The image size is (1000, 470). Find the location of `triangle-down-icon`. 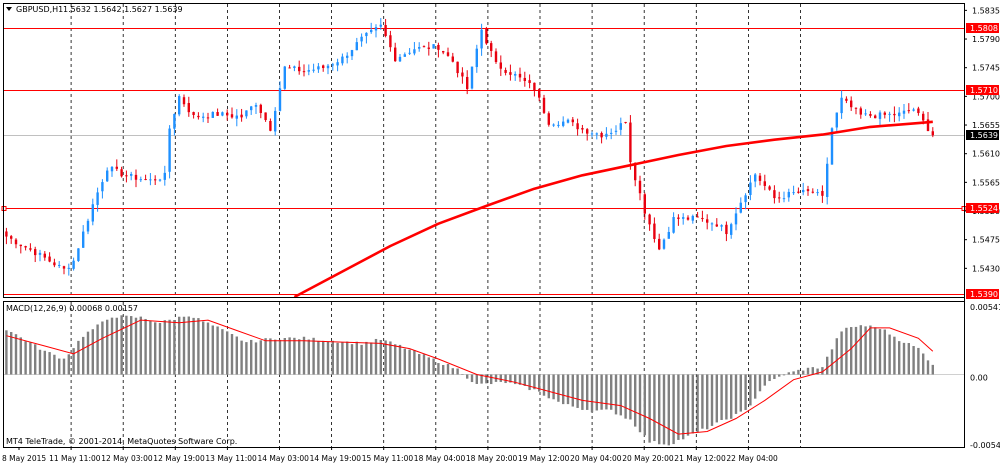

triangle-down-icon is located at coordinates (9, 9).